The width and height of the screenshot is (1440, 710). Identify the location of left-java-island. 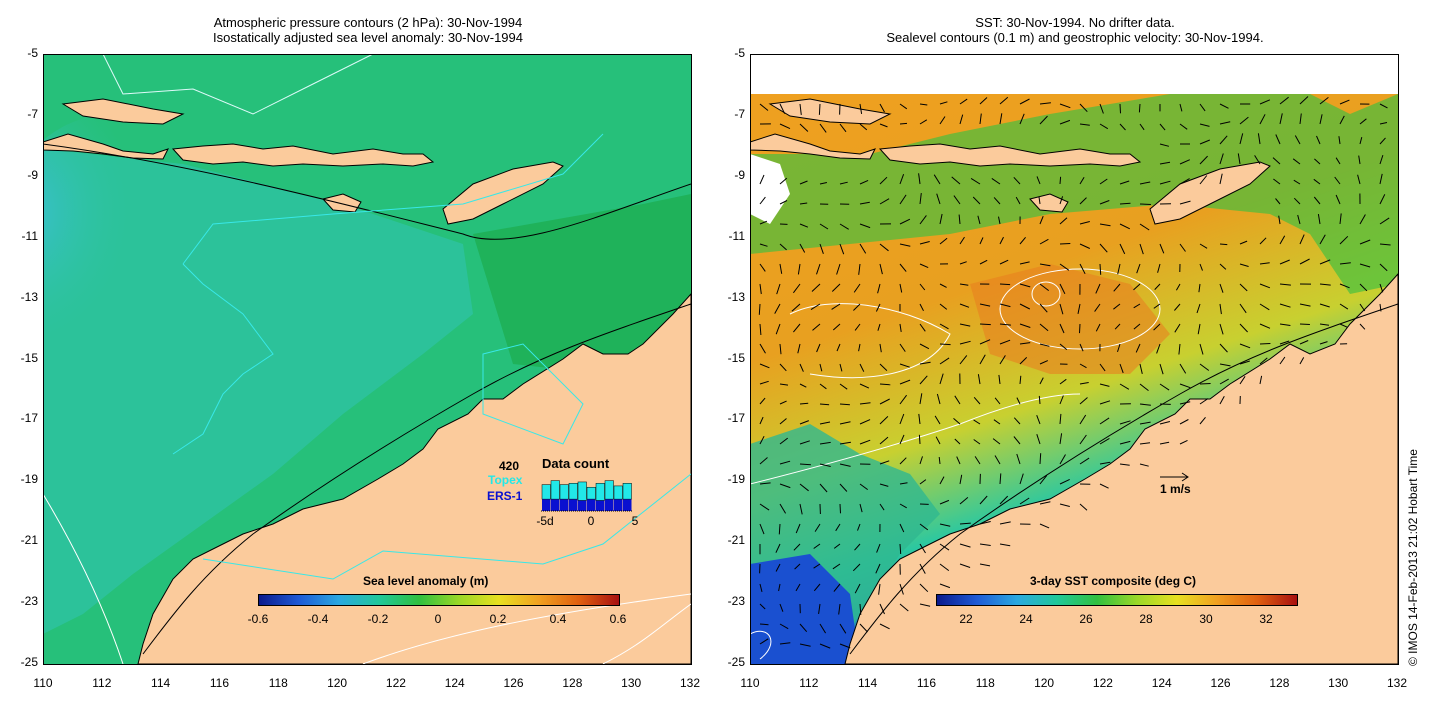
(106, 146).